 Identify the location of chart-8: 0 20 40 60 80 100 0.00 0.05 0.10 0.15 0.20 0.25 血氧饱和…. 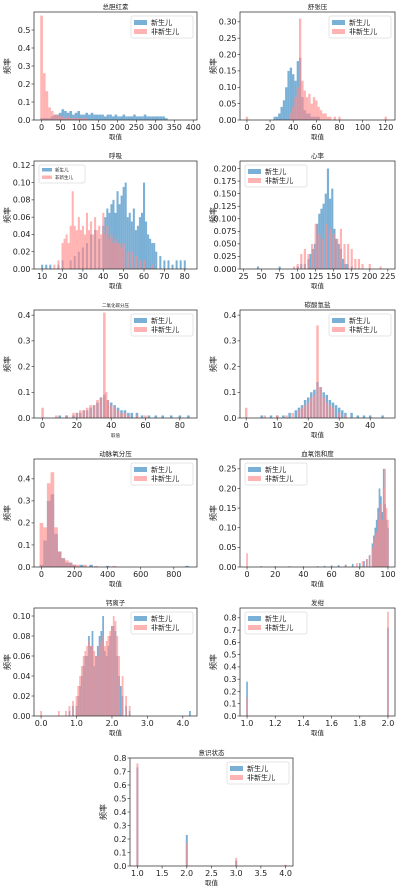
(302, 518).